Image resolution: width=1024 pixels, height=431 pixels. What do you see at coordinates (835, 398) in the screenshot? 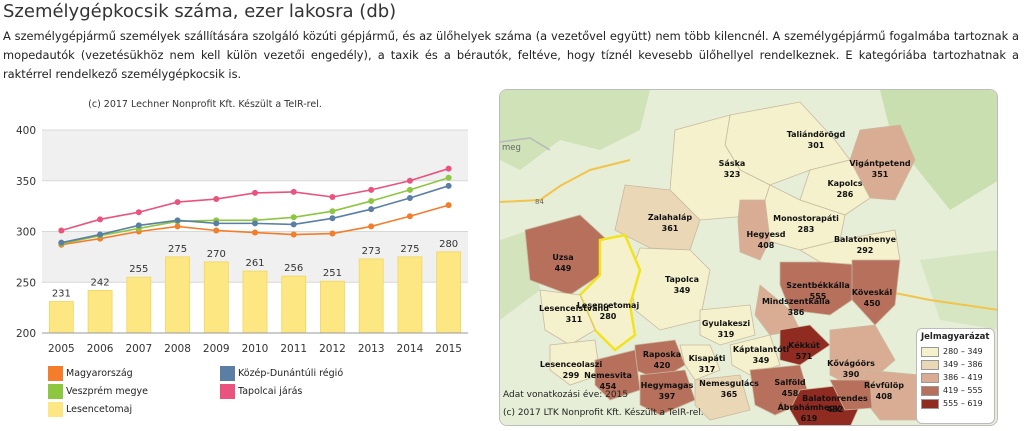
I see `settlement-name: Balatonrendes` at bounding box center [835, 398].